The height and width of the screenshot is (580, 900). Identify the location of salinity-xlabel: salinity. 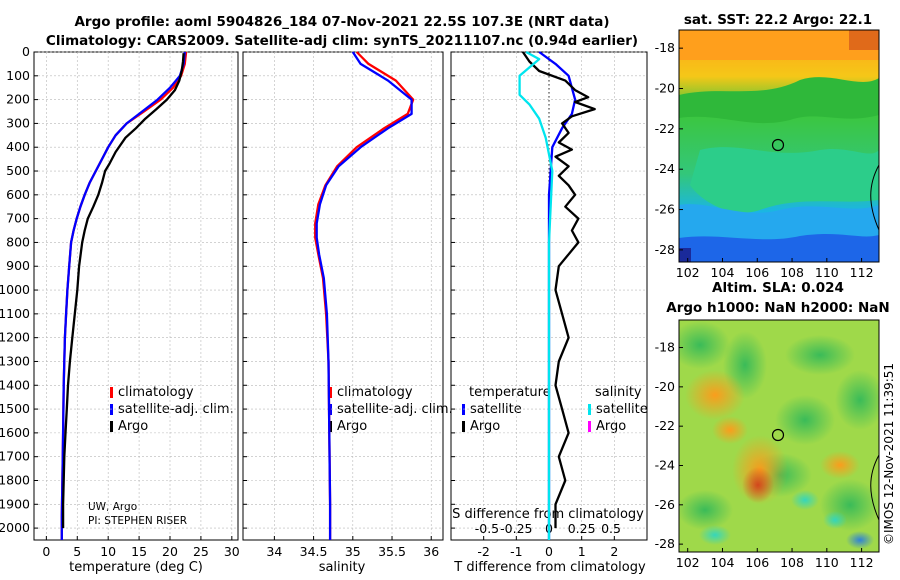
(342, 567).